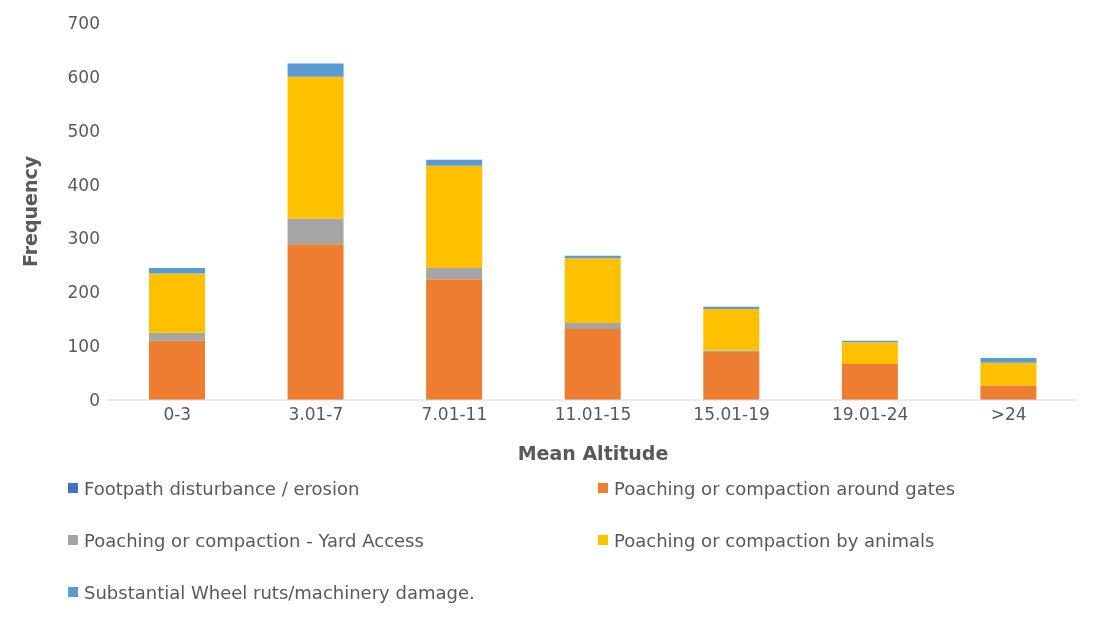 The width and height of the screenshot is (1102, 620). Describe the element at coordinates (593, 414) in the screenshot. I see `x-tick-label: 11.01-15` at that location.